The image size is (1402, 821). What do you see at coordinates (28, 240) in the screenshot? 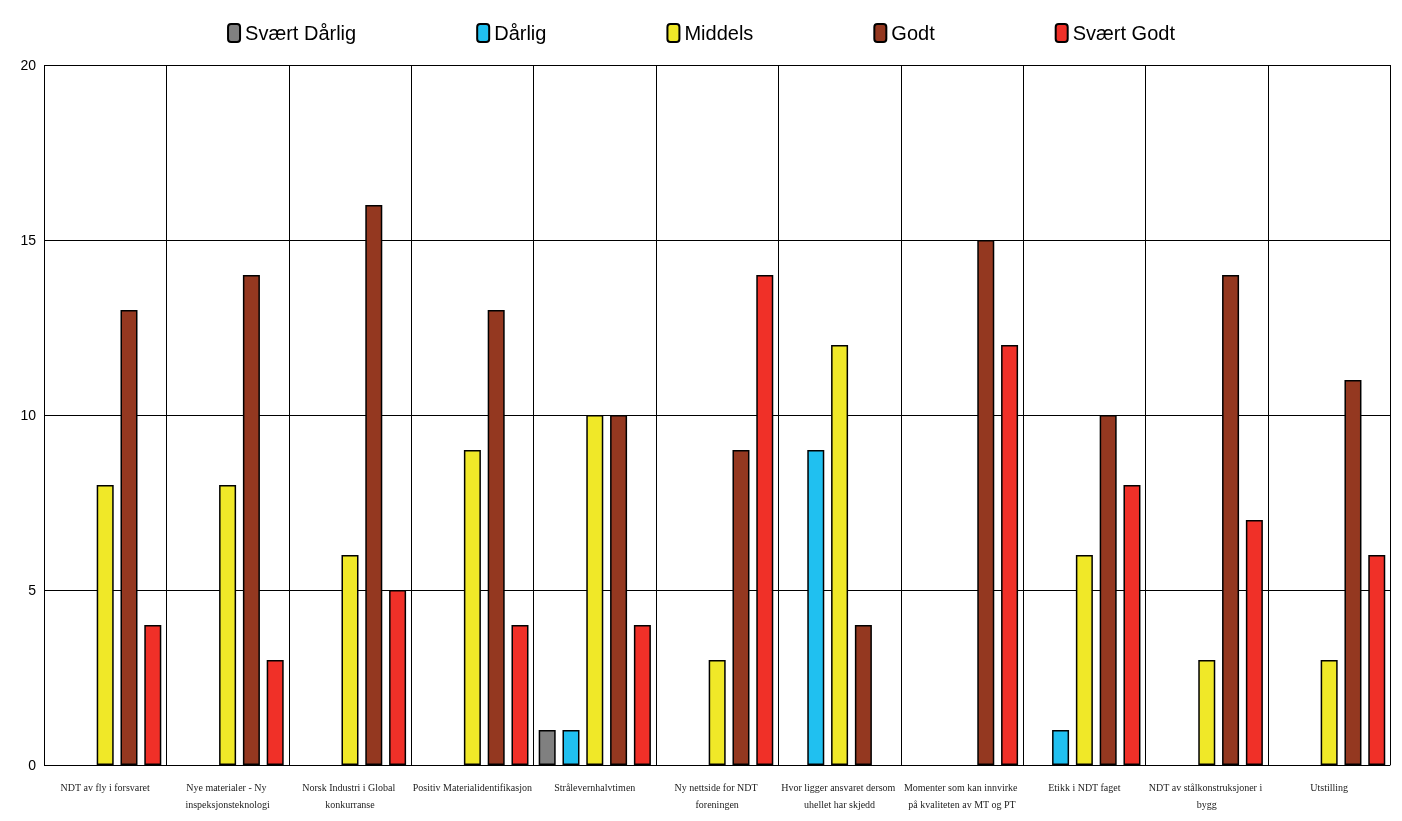
I see `y-tick-label: 15` at bounding box center [28, 240].